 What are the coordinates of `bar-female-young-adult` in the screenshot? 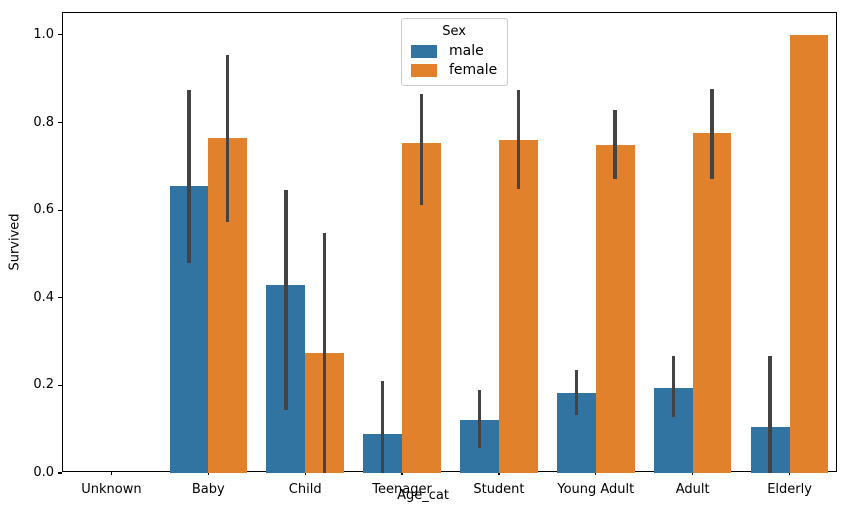 It's located at (615, 308).